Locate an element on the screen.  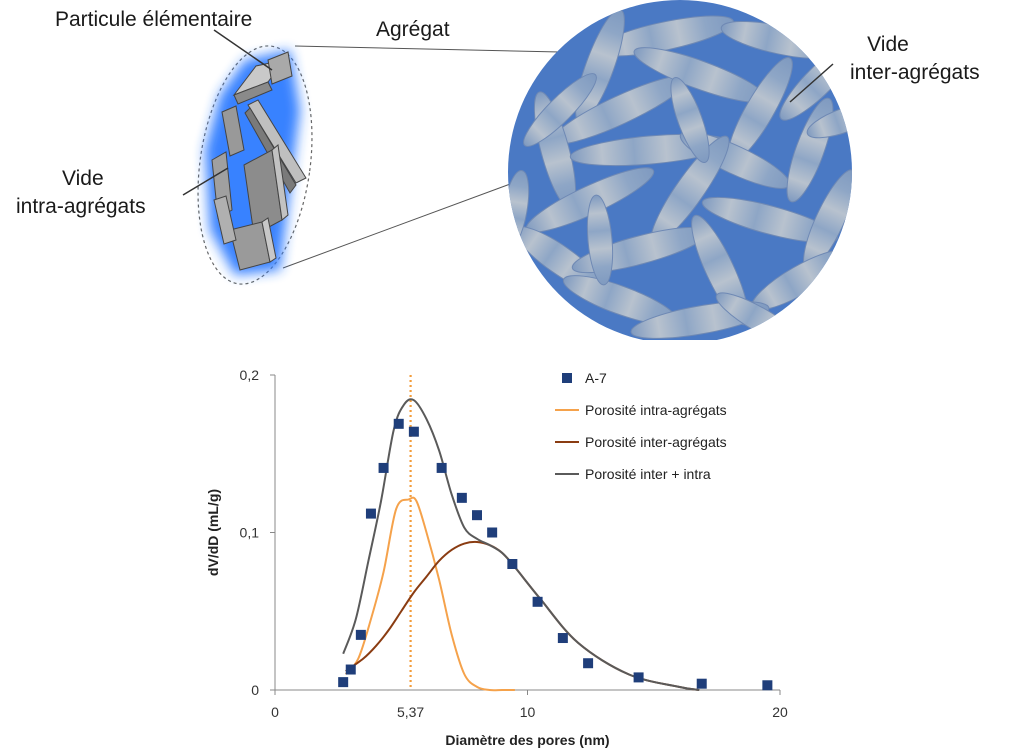
inter-void-label-line1: Vide is located at coordinates (888, 44).